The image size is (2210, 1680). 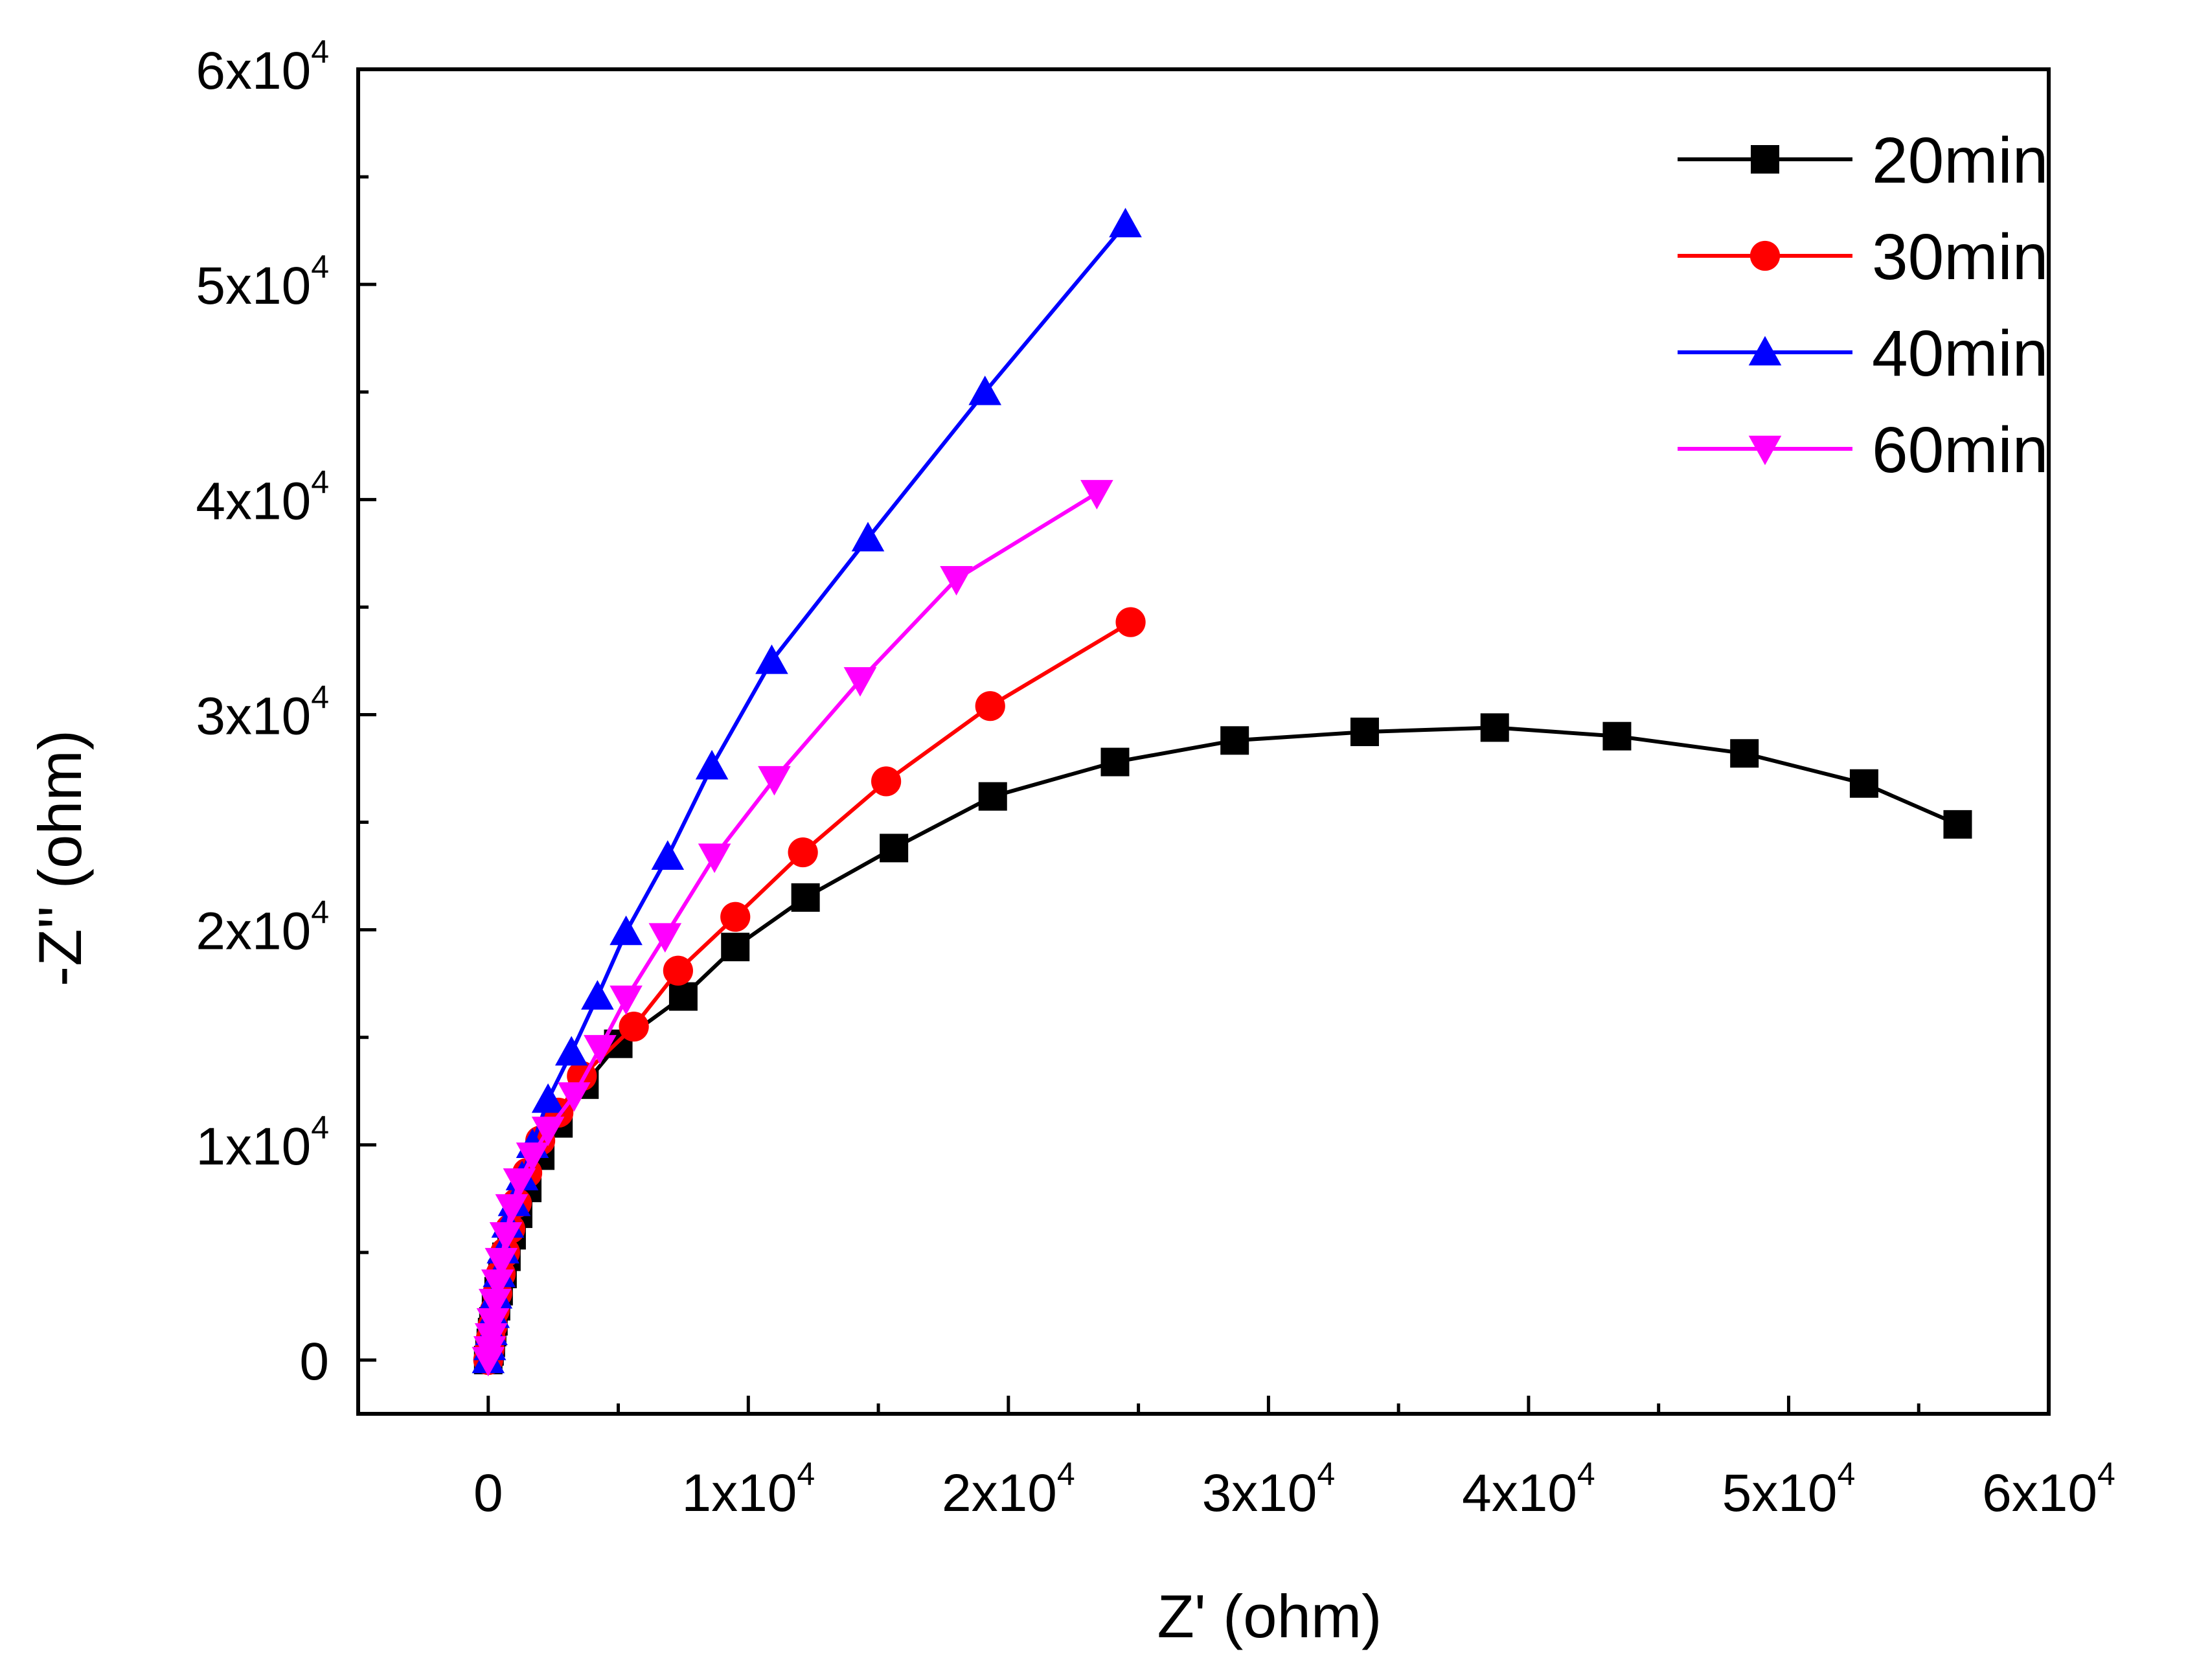 I want to click on legend-label: 20min, so click(x=1960, y=161).